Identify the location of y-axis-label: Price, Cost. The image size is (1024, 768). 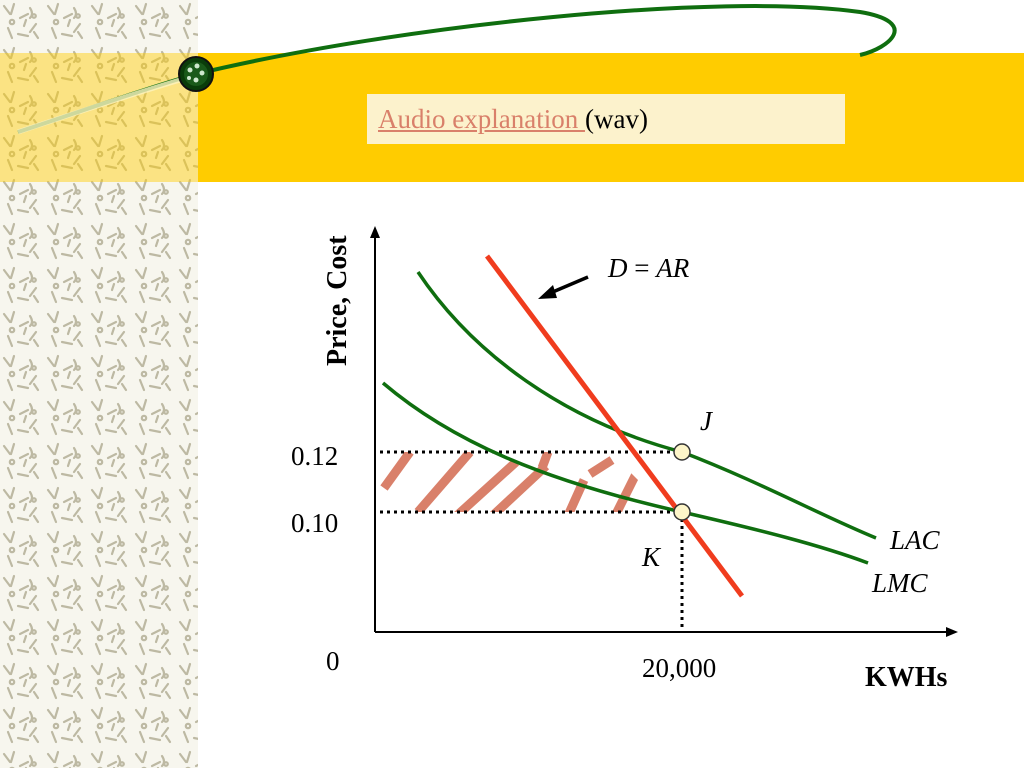
(337, 300).